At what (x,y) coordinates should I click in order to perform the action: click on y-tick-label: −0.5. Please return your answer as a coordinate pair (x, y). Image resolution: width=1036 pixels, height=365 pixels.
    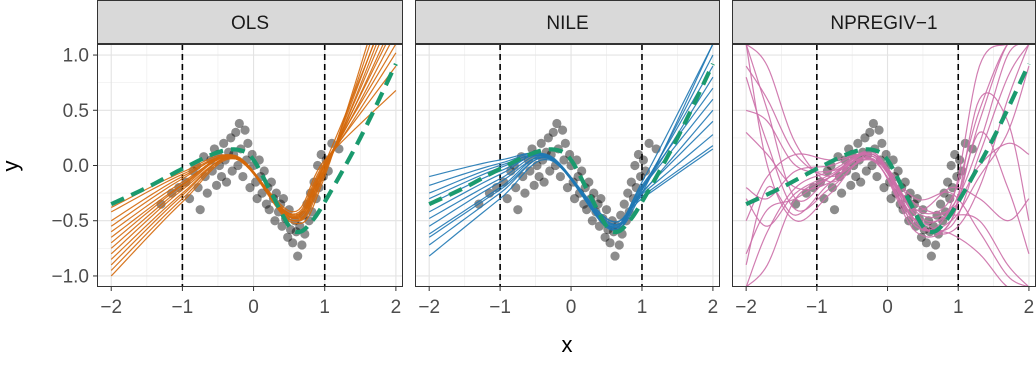
    Looking at the image, I should click on (70, 221).